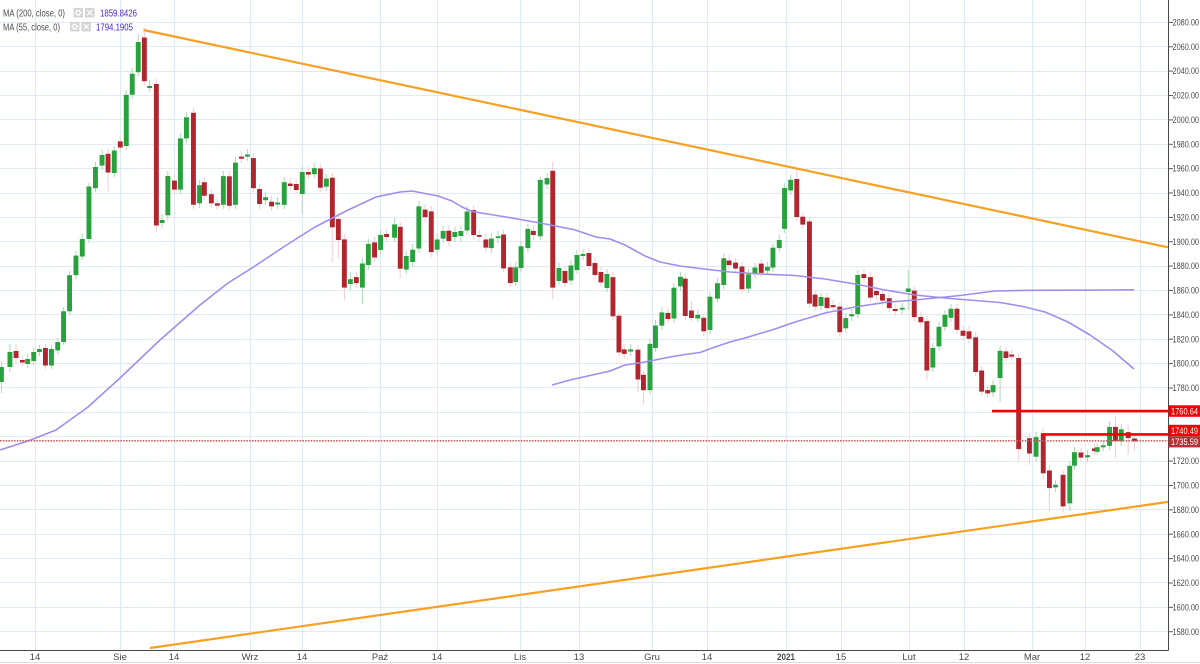 Image resolution: width=1200 pixels, height=664 pixels. Describe the element at coordinates (1186, 583) in the screenshot. I see `svg-text: 1620.00` at that location.